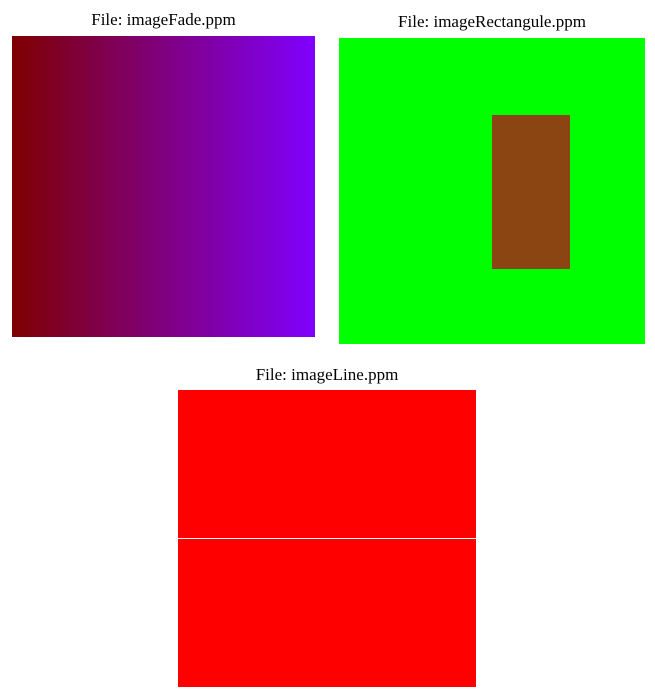 Image resolution: width=655 pixels, height=692 pixels. Describe the element at coordinates (163, 19) in the screenshot. I see `image-fade-title: File: imageFade.ppm` at that location.